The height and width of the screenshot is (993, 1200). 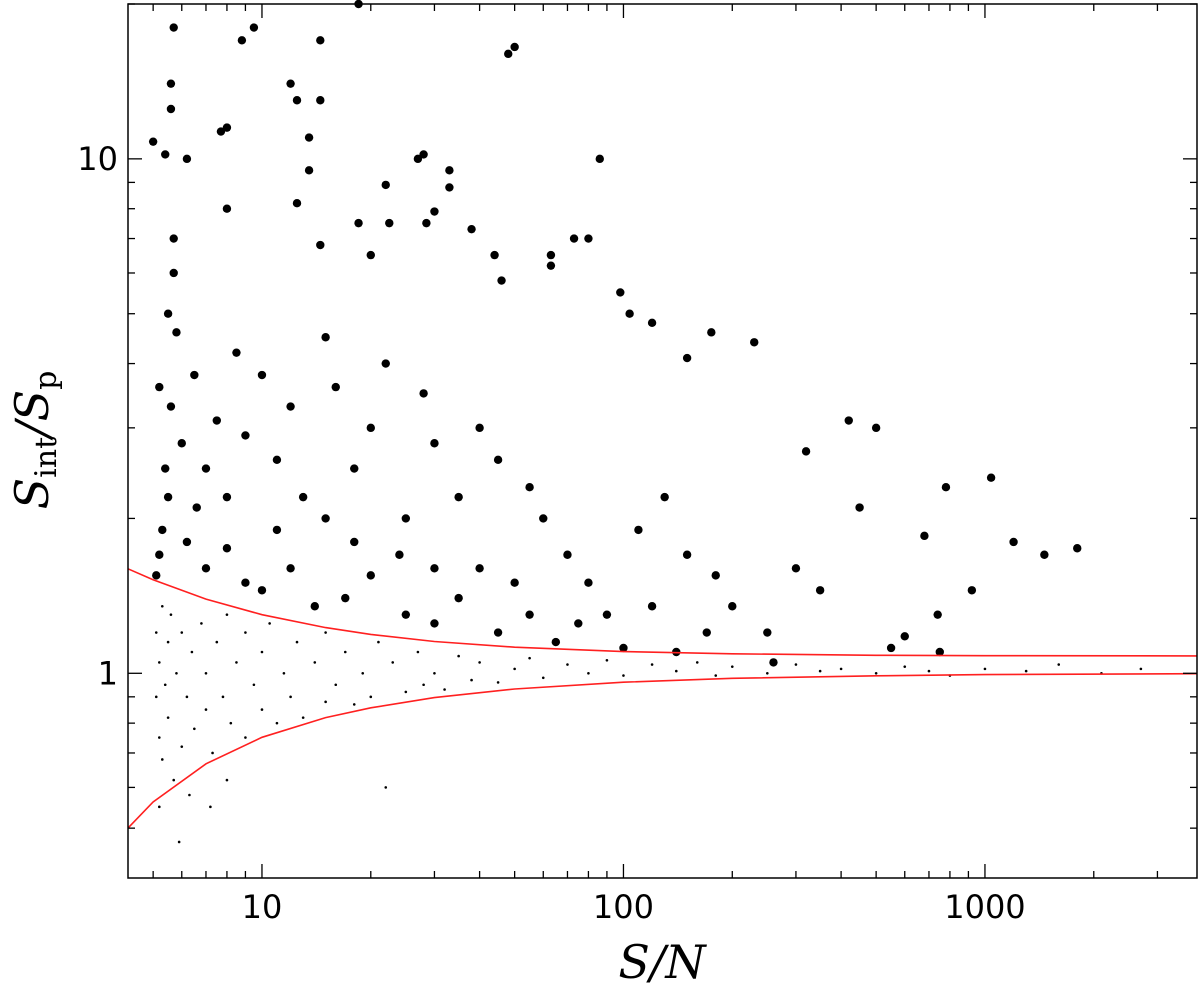 I want to click on x-tick-label: 10, so click(x=262, y=907).